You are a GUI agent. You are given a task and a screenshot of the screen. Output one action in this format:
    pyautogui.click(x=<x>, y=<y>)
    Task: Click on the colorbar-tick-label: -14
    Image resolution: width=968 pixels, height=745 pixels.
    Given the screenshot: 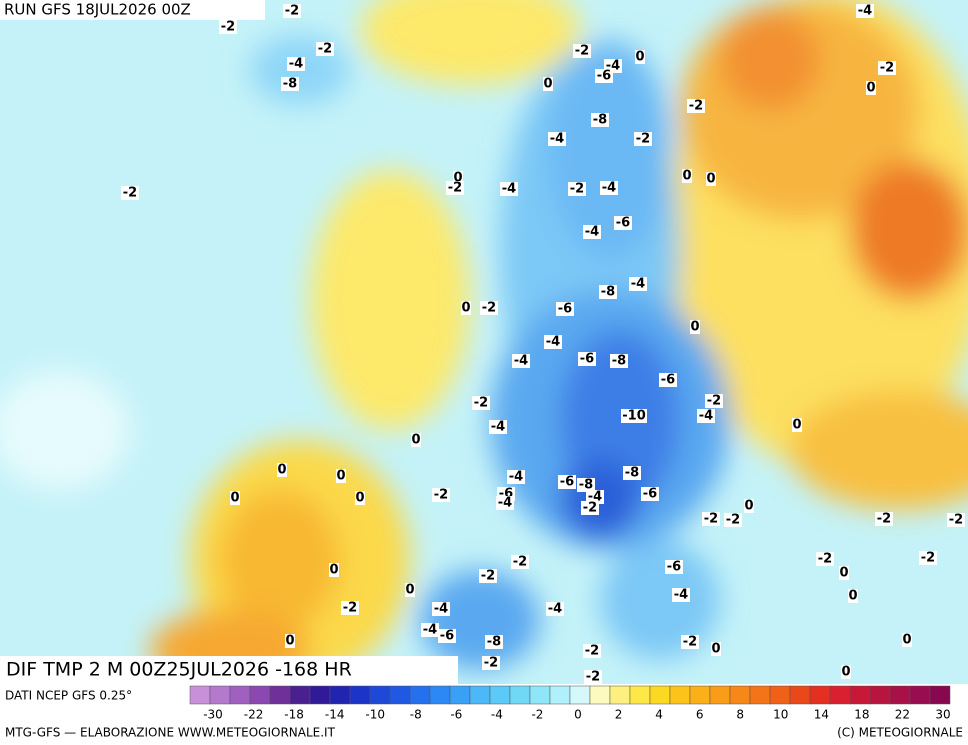 What is the action you would take?
    pyautogui.click(x=335, y=715)
    